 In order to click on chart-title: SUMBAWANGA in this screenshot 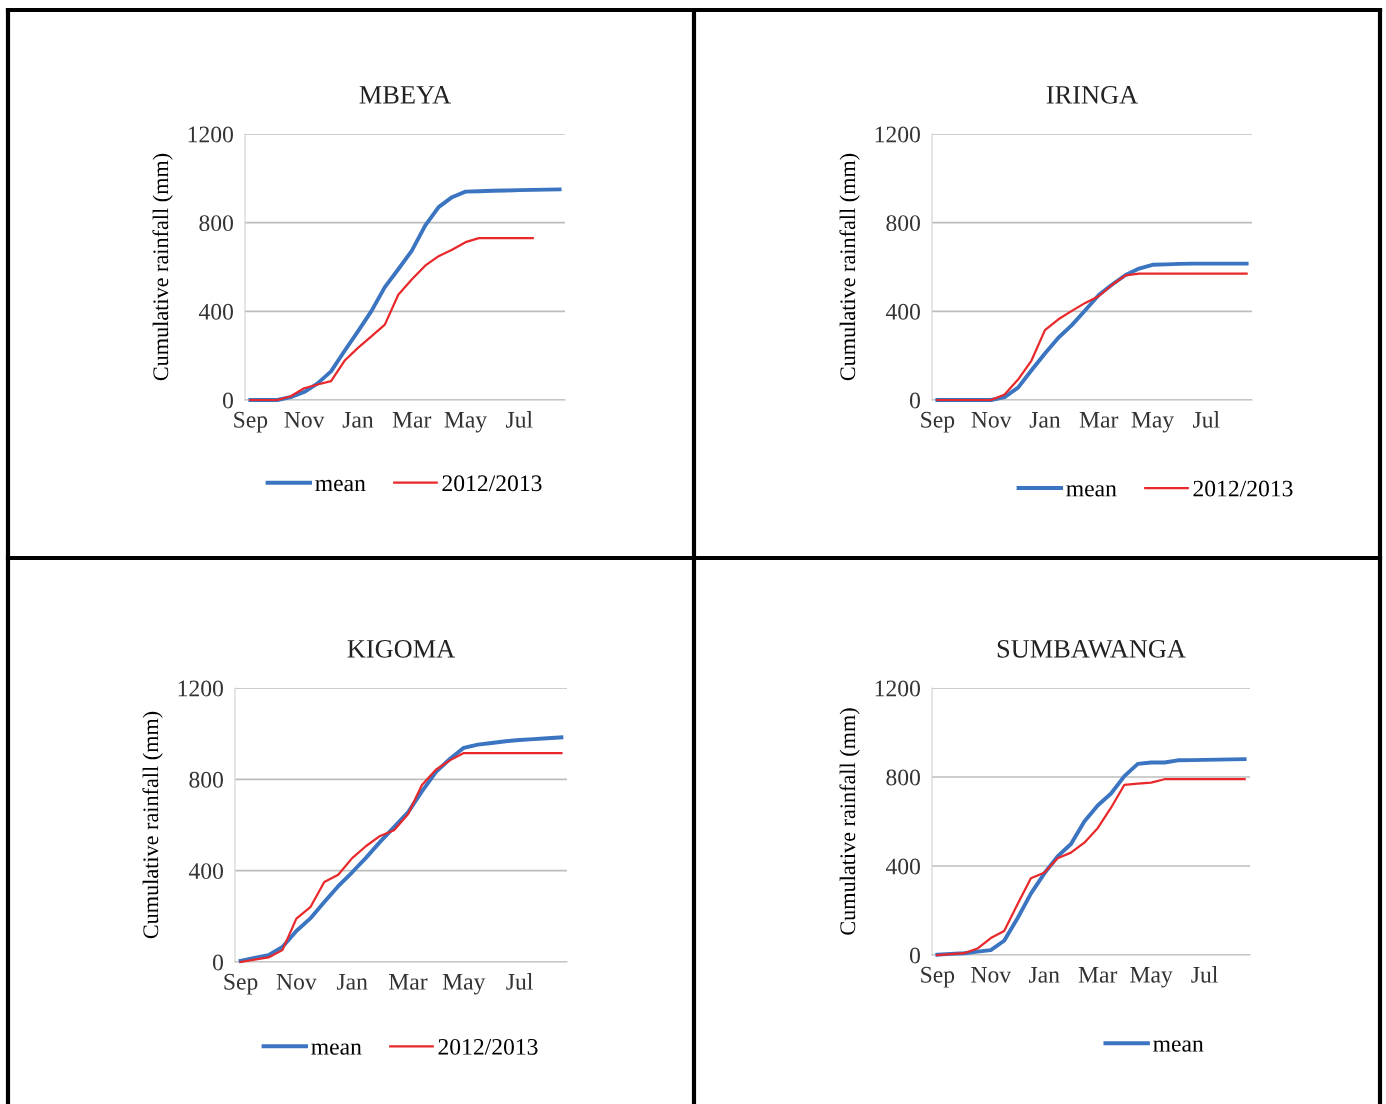, I will do `click(1091, 648)`.